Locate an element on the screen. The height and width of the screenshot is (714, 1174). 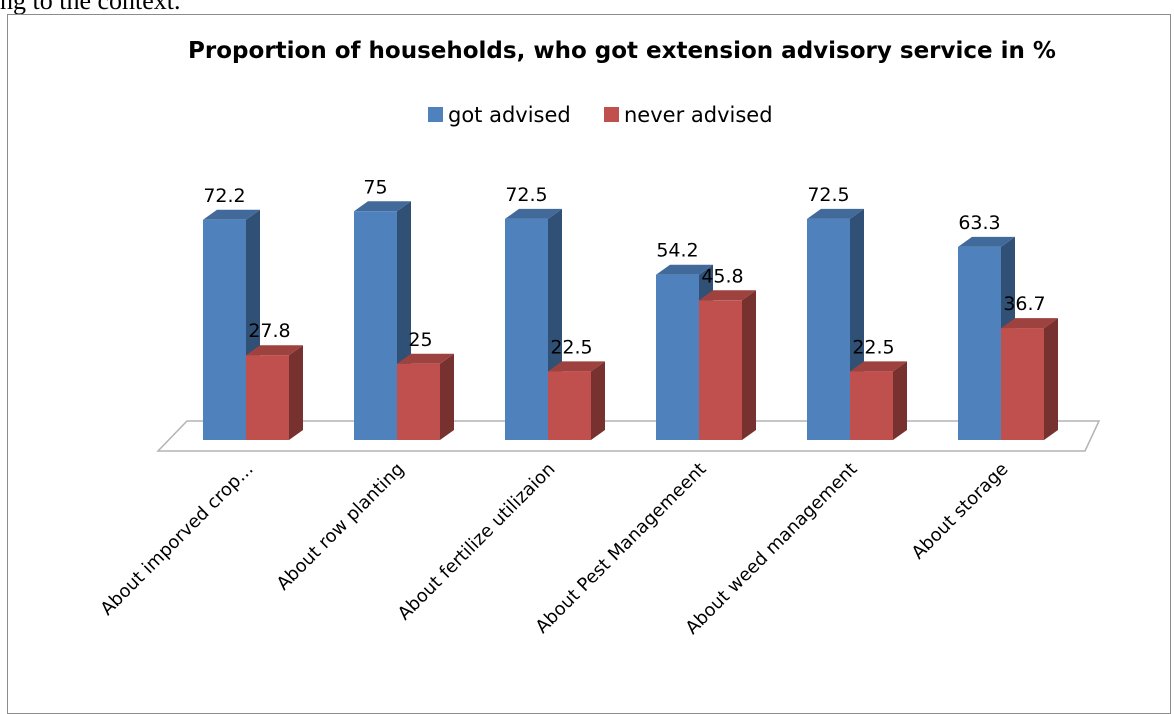
category-label-5: About weed management is located at coordinates (772, 549).